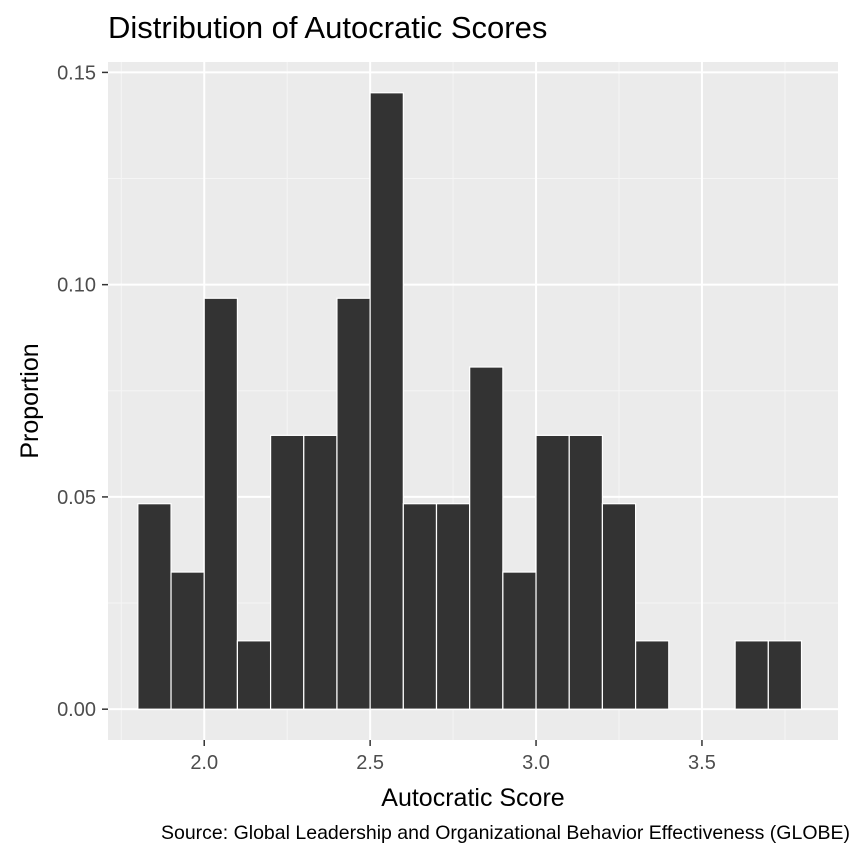 This screenshot has width=864, height=864. Describe the element at coordinates (76, 498) in the screenshot. I see `y-tick-label: 0.05` at that location.